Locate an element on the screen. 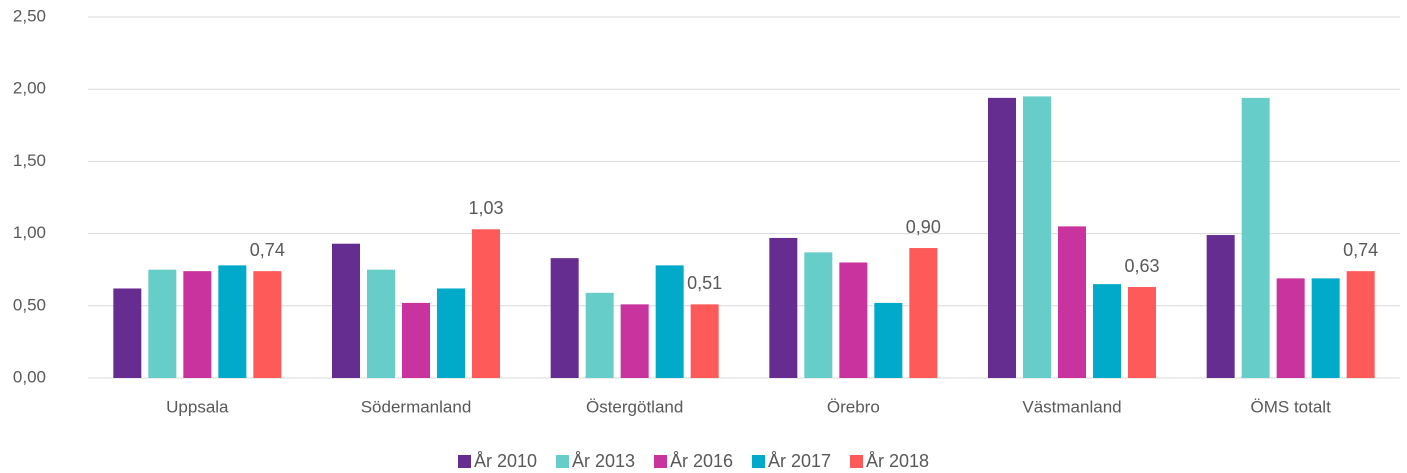 This screenshot has width=1407, height=473. data-label: 0,90 is located at coordinates (923, 227).